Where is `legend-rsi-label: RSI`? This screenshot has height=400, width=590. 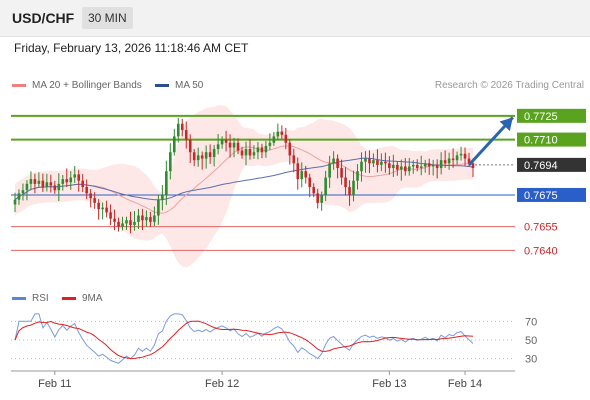 legend-rsi-label: RSI is located at coordinates (40, 298).